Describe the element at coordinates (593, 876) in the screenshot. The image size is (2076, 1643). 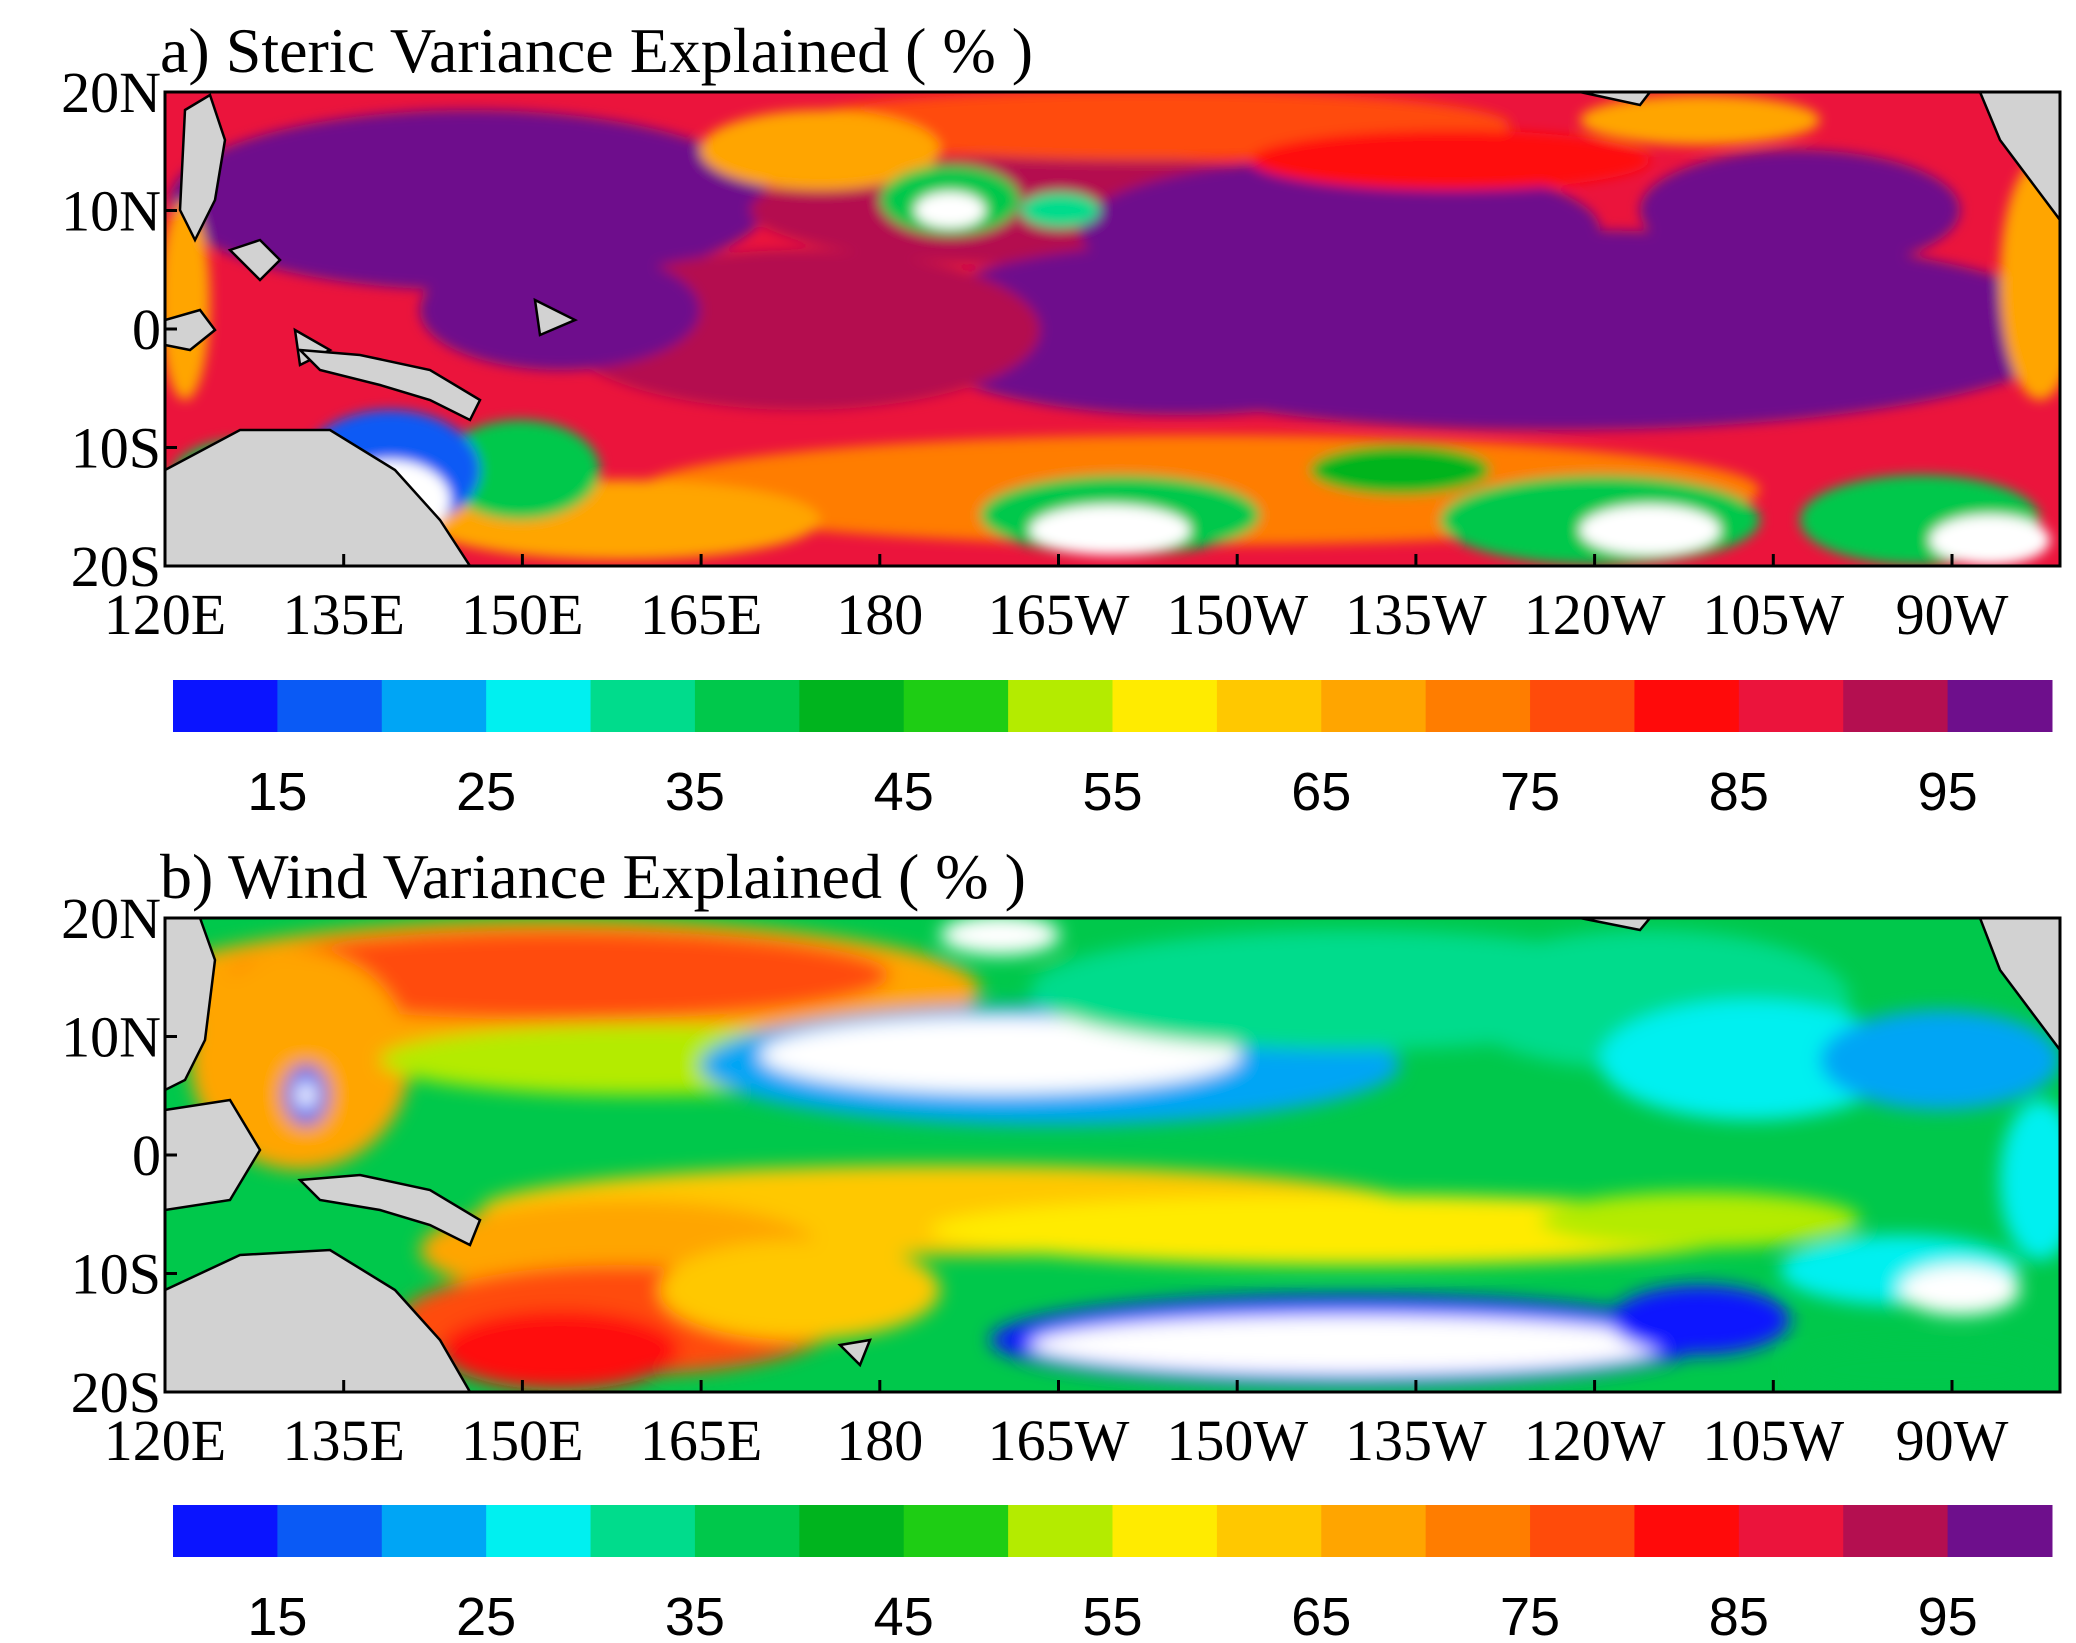
I see `panel-b-title: b) Wind Variance Explained ( % )` at that location.